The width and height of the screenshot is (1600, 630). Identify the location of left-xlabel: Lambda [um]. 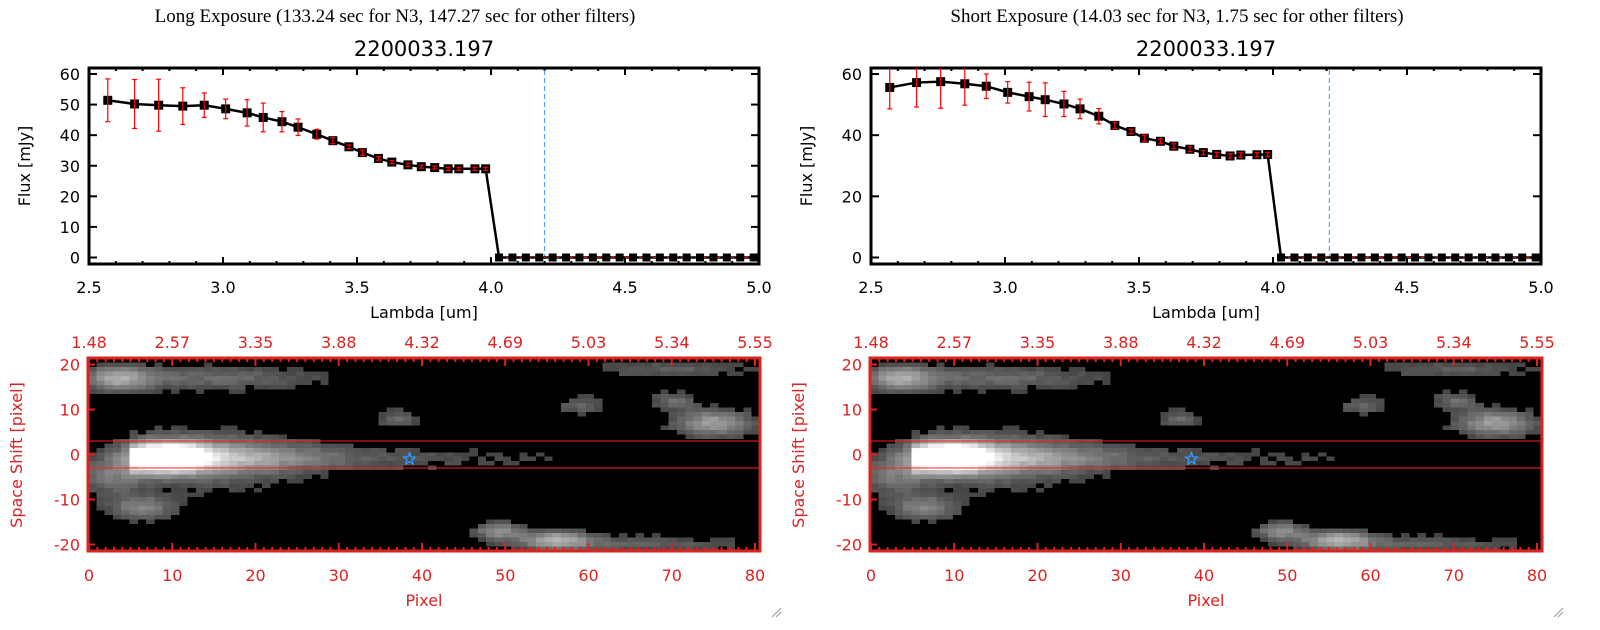
(424, 312).